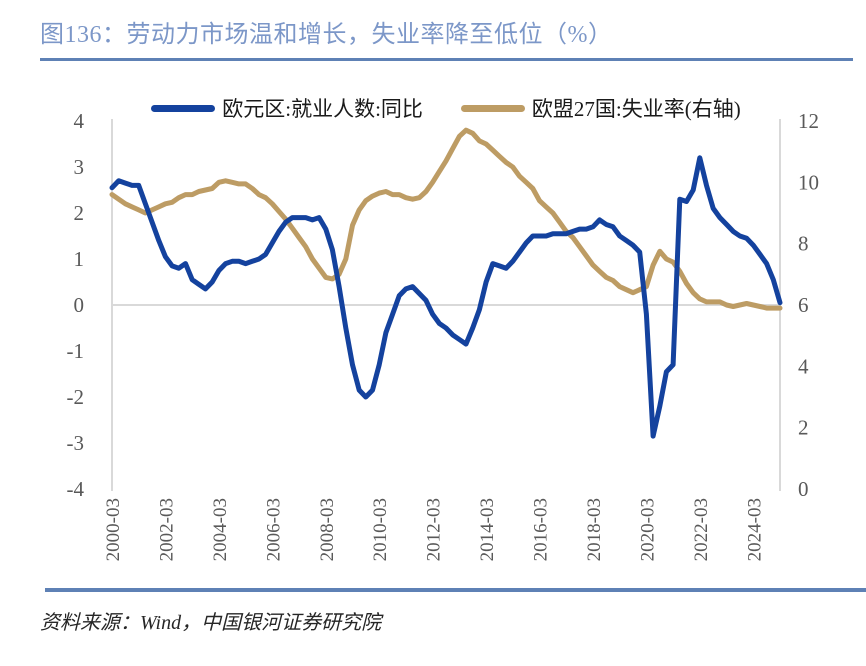  What do you see at coordinates (113, 529) in the screenshot?
I see `x-axis-tick: 2000-03` at bounding box center [113, 529].